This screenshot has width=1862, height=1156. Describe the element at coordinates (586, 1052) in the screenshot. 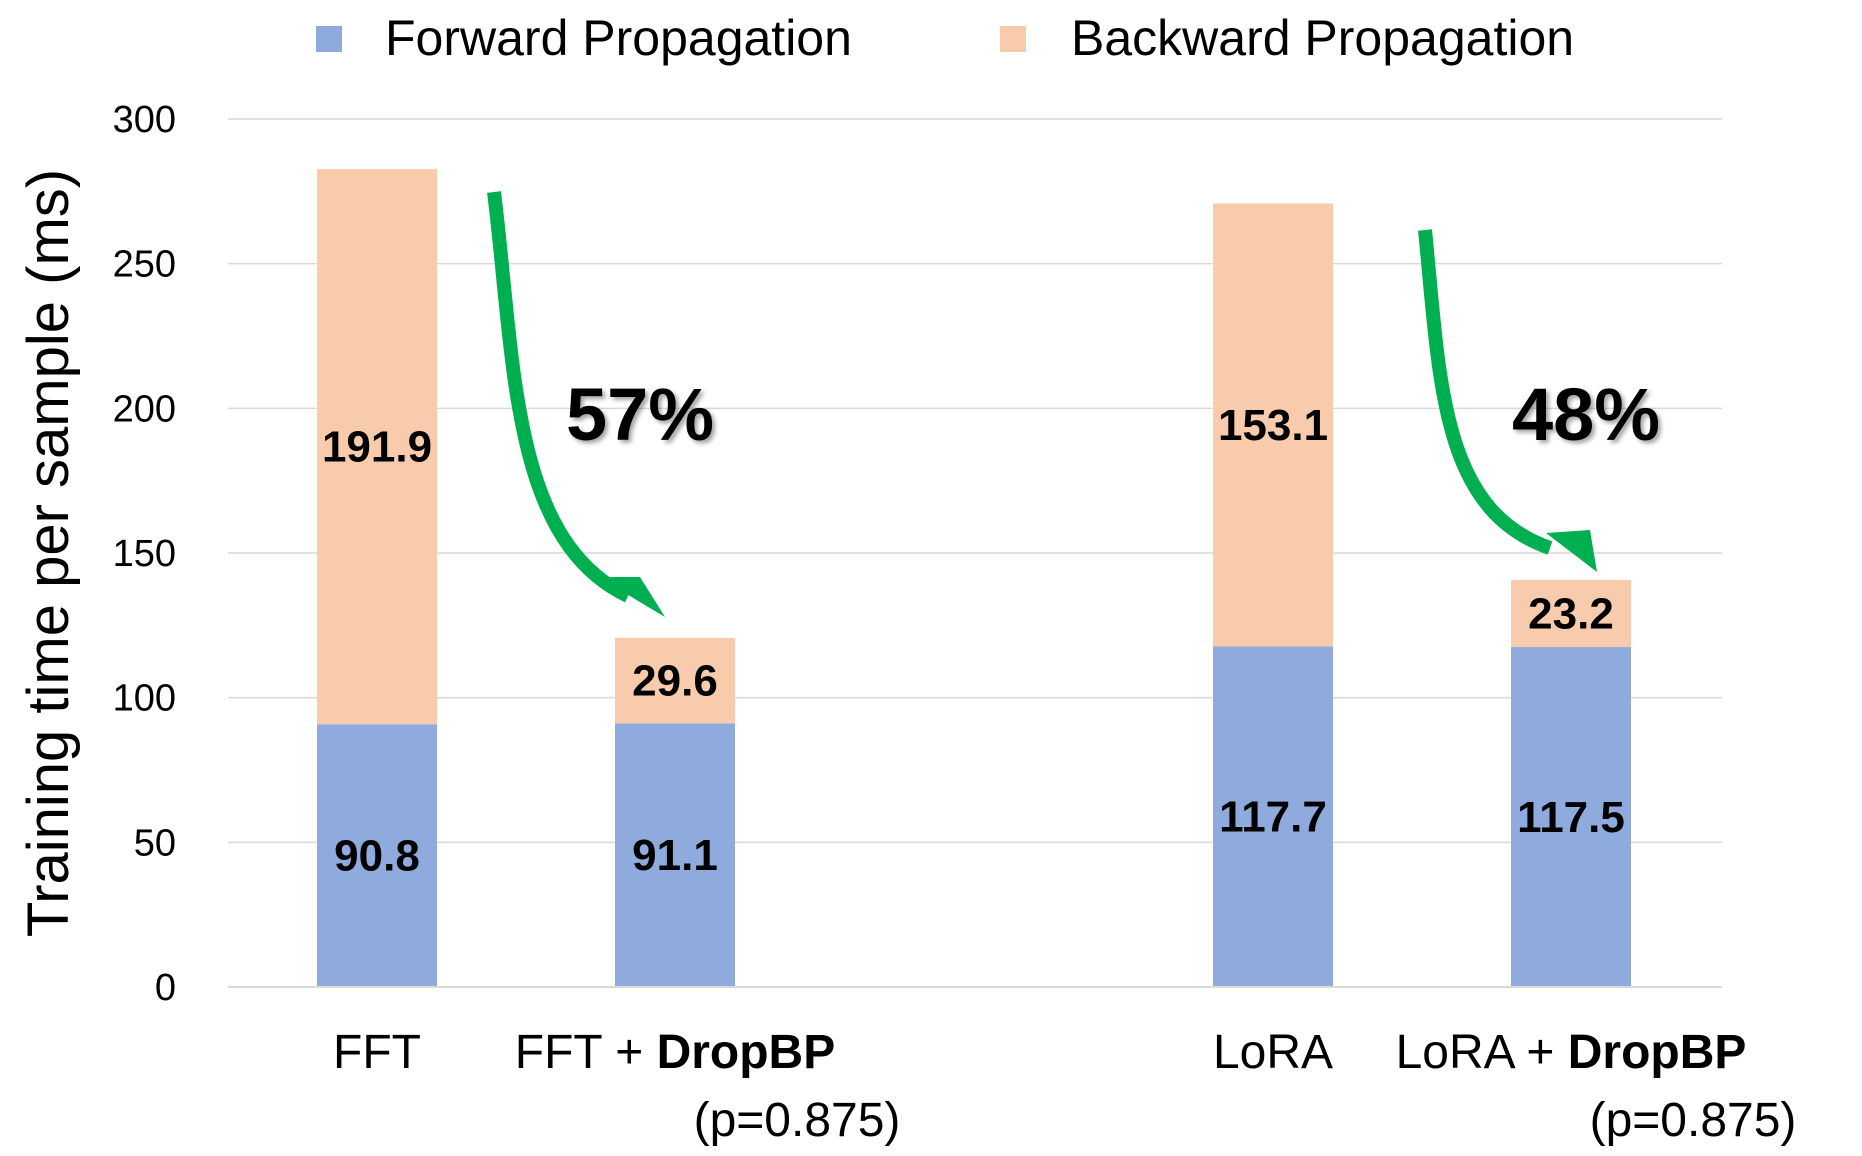

I see `x-category-main-1: FFT +` at that location.